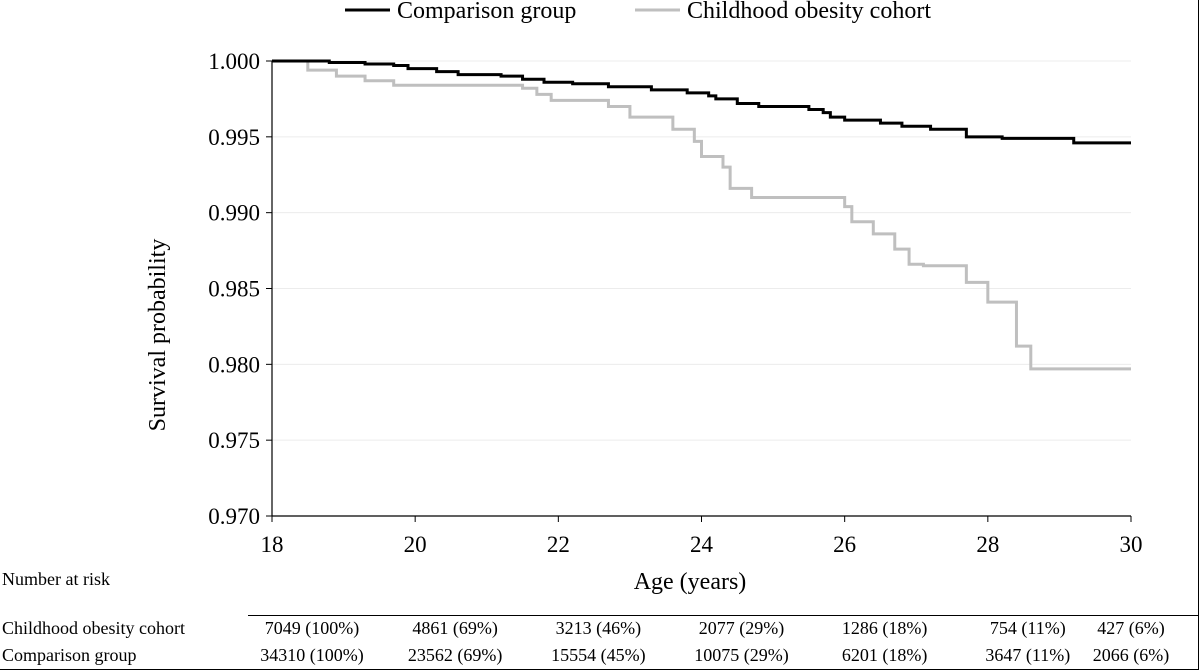 The image size is (1200, 671). I want to click on risk-cell: 6201 (18%), so click(884, 655).